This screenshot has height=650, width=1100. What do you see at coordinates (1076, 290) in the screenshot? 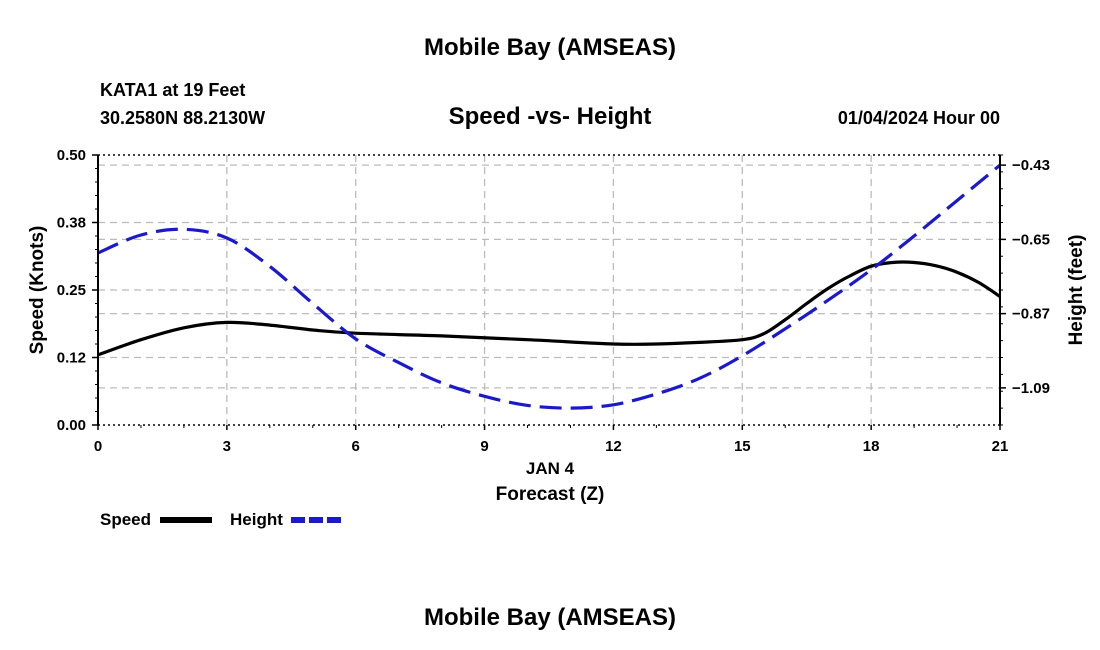
I see `y2-axis-label: Height (feet)` at bounding box center [1076, 290].